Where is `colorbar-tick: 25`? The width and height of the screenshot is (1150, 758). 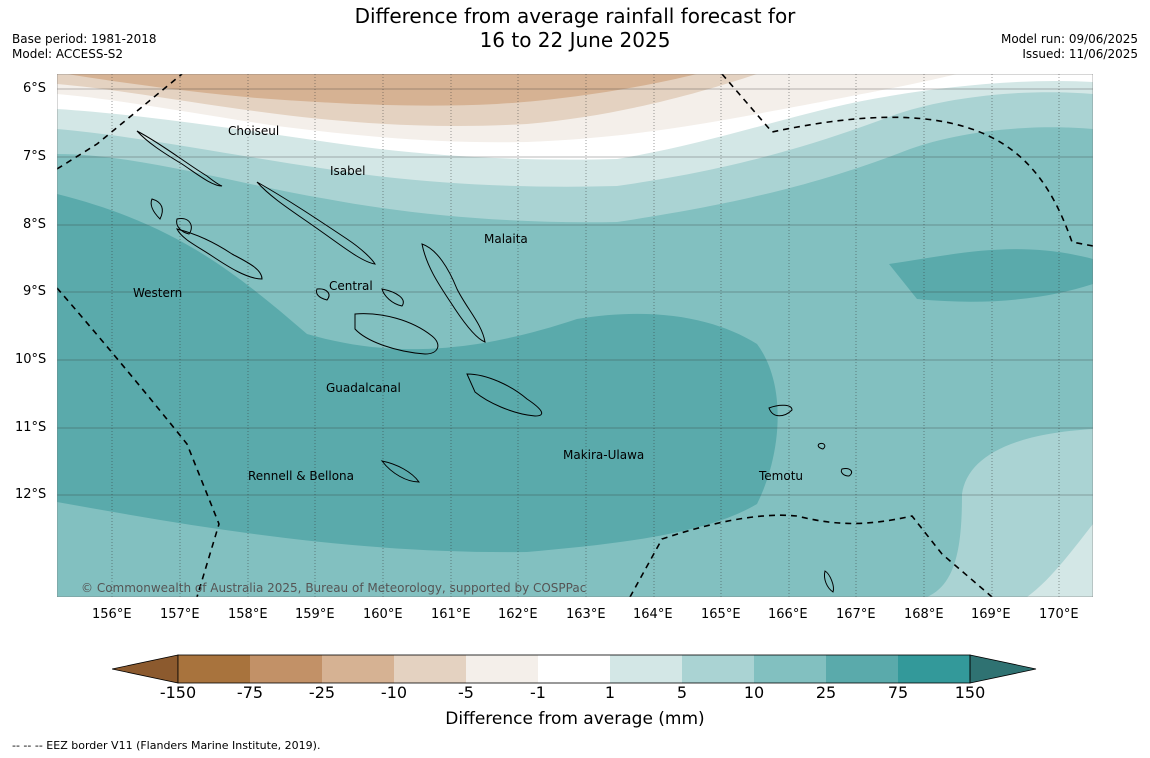
colorbar-tick: 25 is located at coordinates (826, 692).